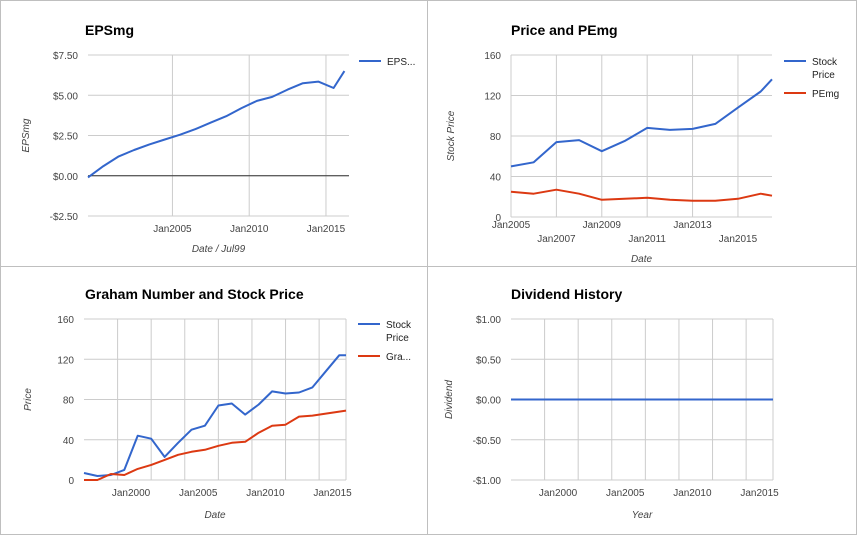 Image resolution: width=857 pixels, height=536 pixels. What do you see at coordinates (109, 30) in the screenshot?
I see `chart-title: EPSmg` at bounding box center [109, 30].